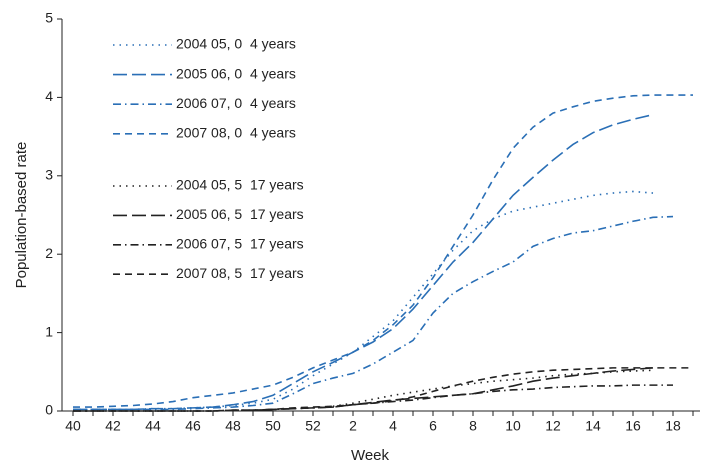 This screenshot has width=706, height=466. What do you see at coordinates (240, 273) in the screenshot?
I see `legend-label: 2007 08, 5 17 years` at bounding box center [240, 273].